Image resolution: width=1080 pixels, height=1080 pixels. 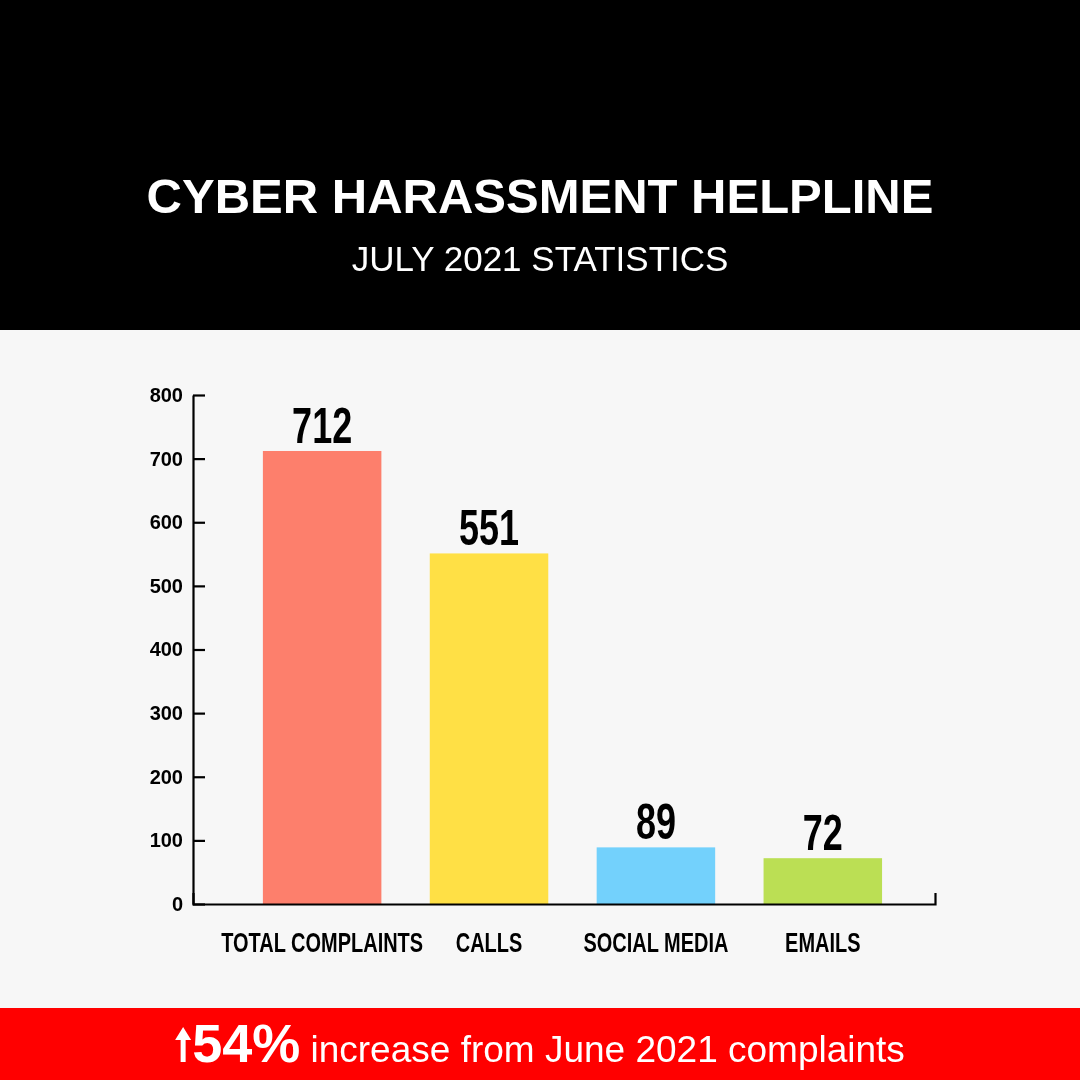 I want to click on data-label: 712, so click(x=322, y=426).